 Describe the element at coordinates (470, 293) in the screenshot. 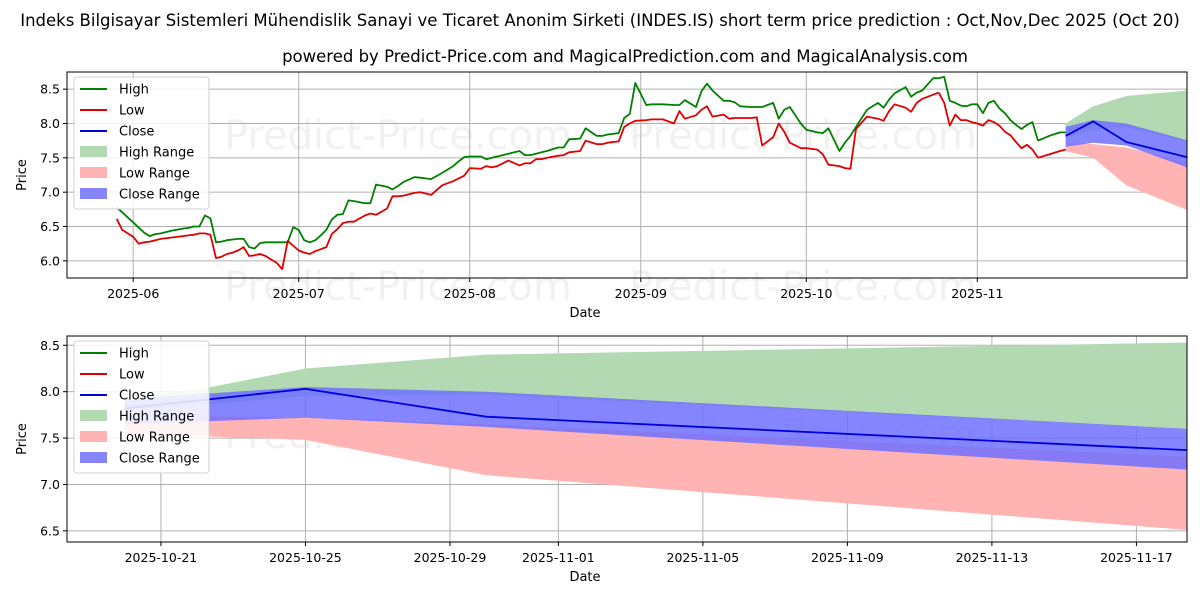

I see `x-tick-label: 2025-08` at that location.